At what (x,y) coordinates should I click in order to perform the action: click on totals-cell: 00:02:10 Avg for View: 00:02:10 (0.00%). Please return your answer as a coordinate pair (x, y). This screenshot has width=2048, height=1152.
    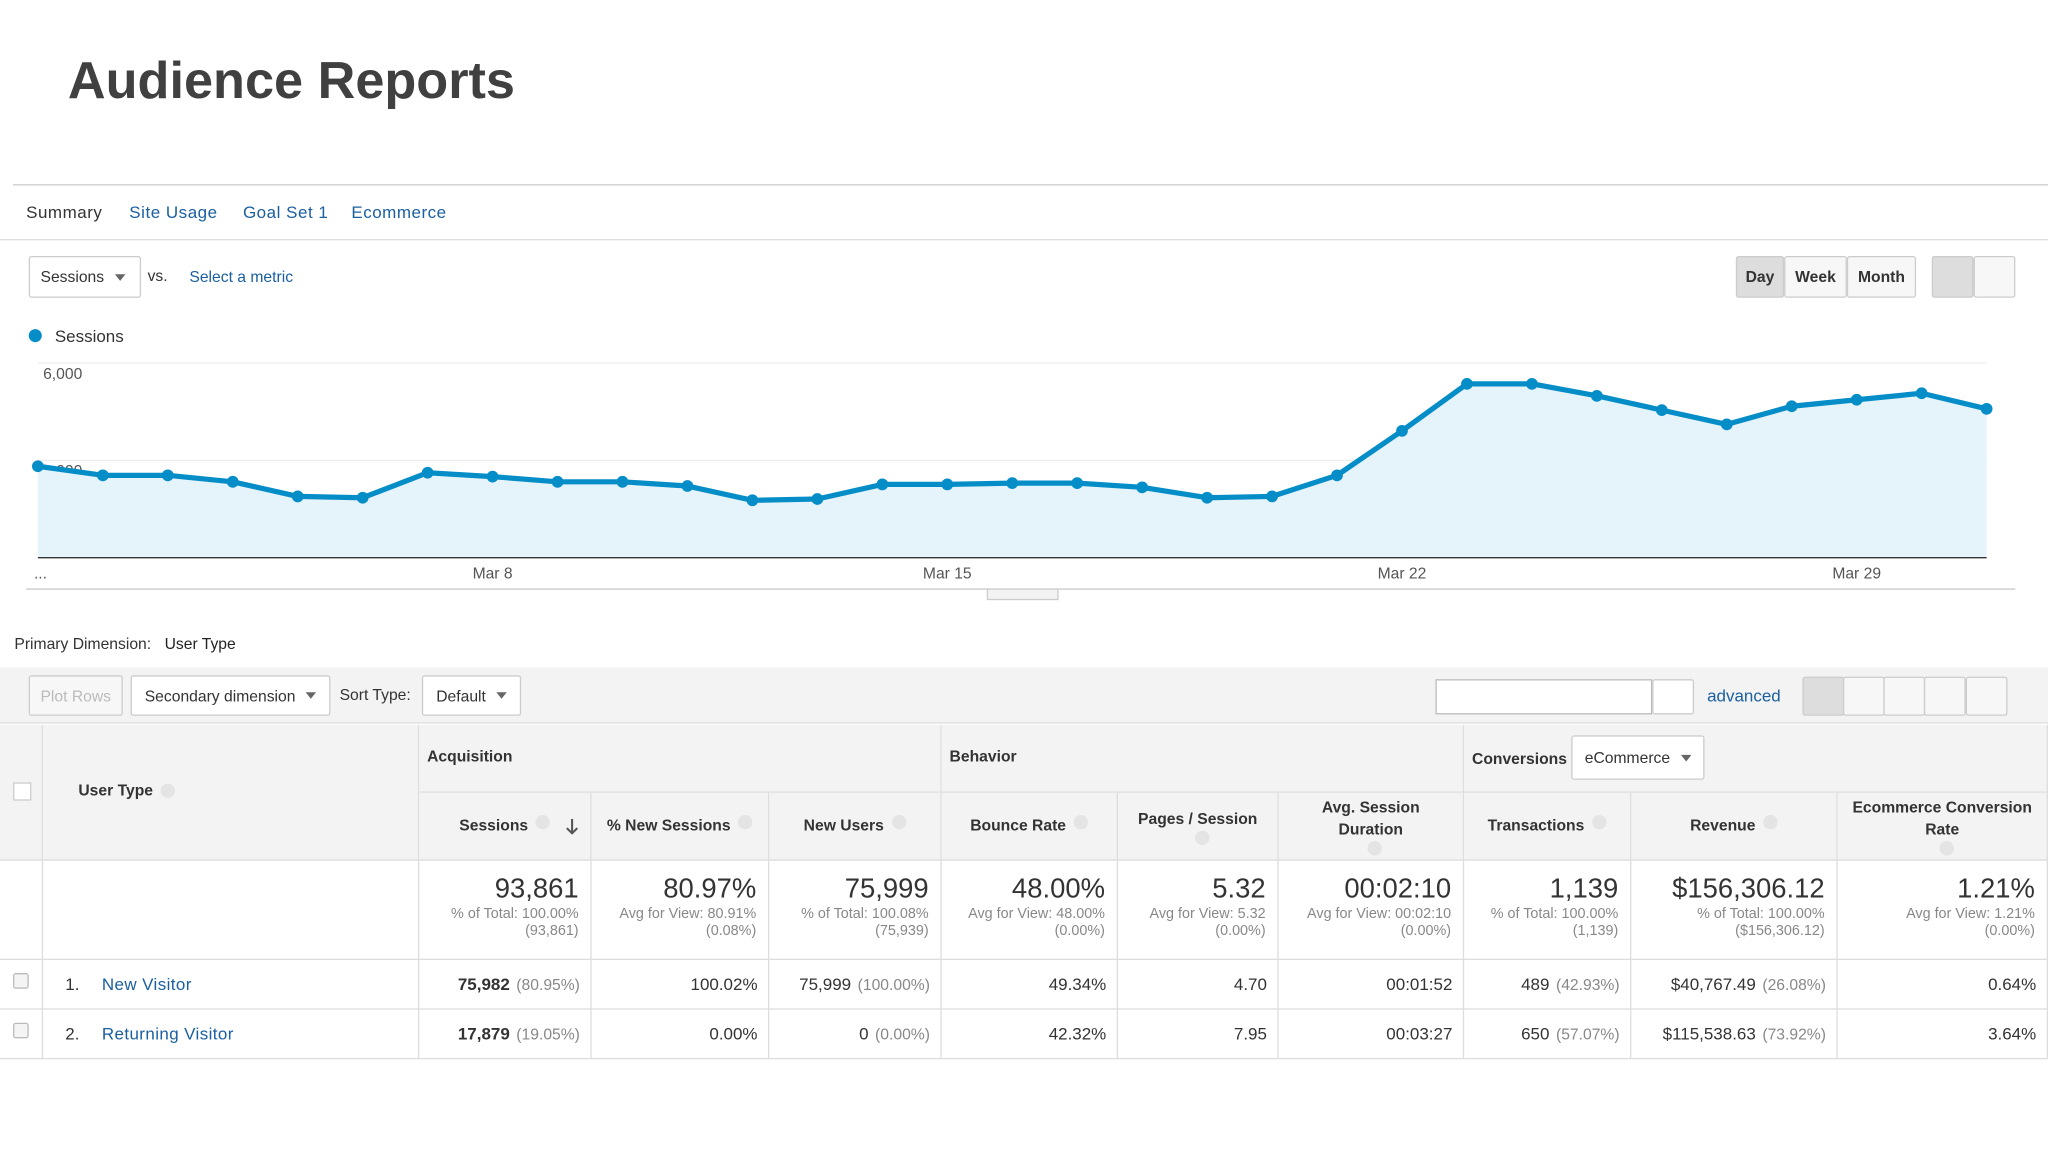
    Looking at the image, I should click on (1371, 910).